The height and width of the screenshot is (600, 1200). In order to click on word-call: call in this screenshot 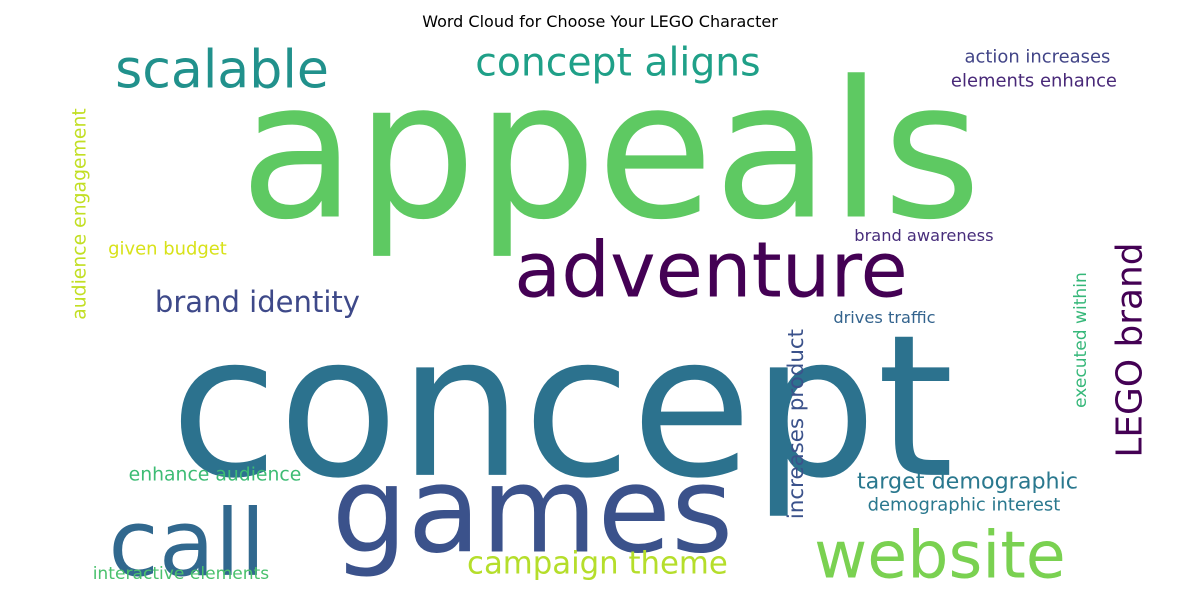, I will do `click(186, 543)`.